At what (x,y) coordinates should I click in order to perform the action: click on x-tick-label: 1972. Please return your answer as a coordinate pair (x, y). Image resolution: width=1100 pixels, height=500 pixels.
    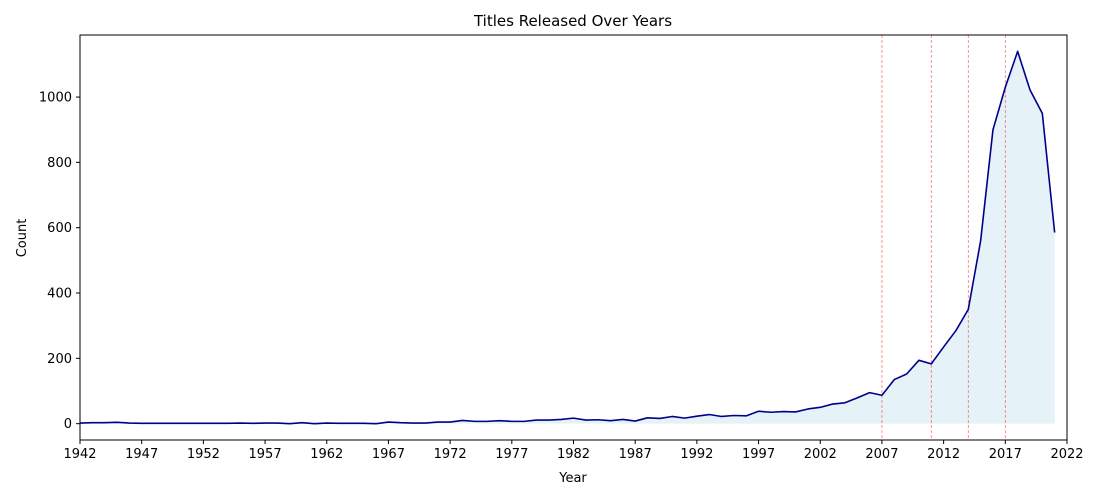
    Looking at the image, I should click on (450, 454).